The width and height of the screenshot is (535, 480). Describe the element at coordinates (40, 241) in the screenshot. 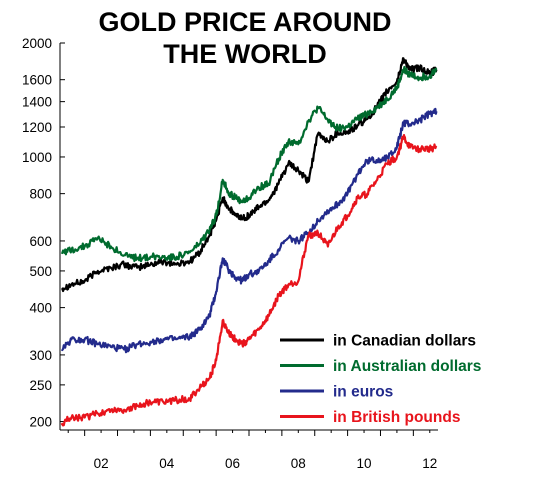

I see `y-tick-label: 600` at that location.